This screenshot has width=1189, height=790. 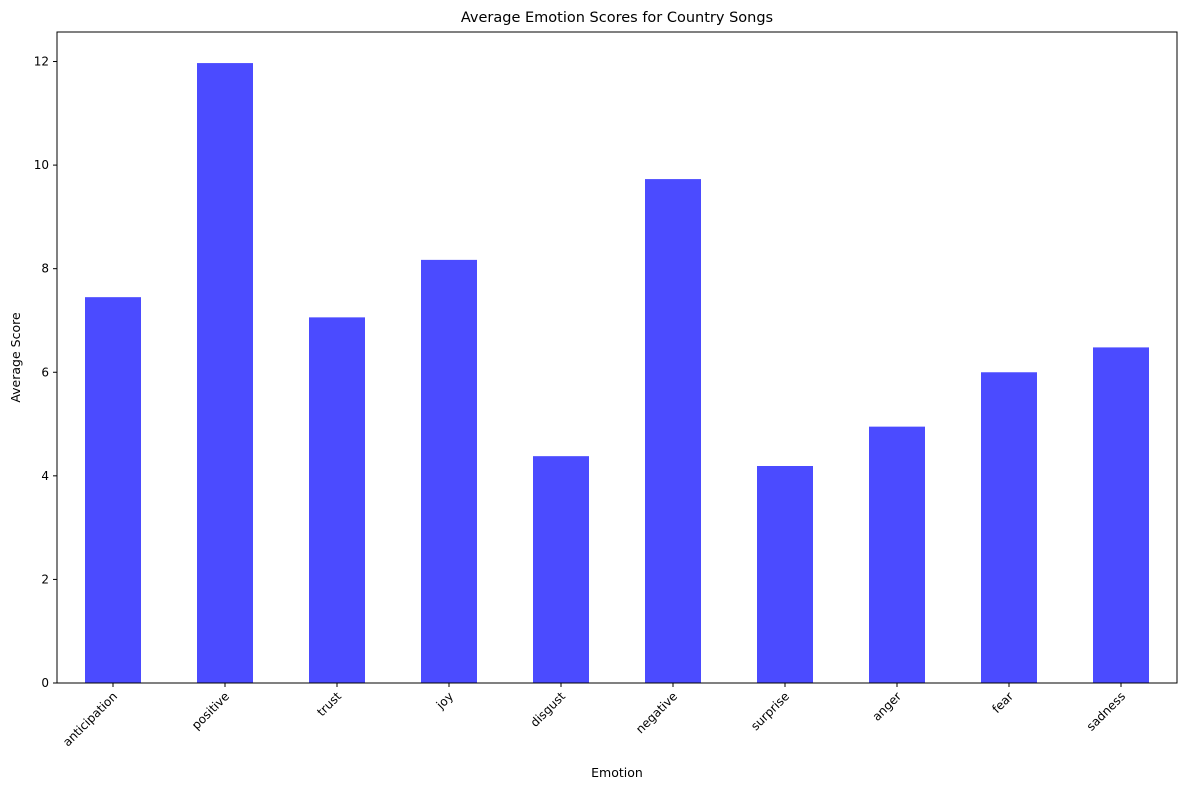 What do you see at coordinates (548, 709) in the screenshot?
I see `x-tick-label: disgust` at bounding box center [548, 709].